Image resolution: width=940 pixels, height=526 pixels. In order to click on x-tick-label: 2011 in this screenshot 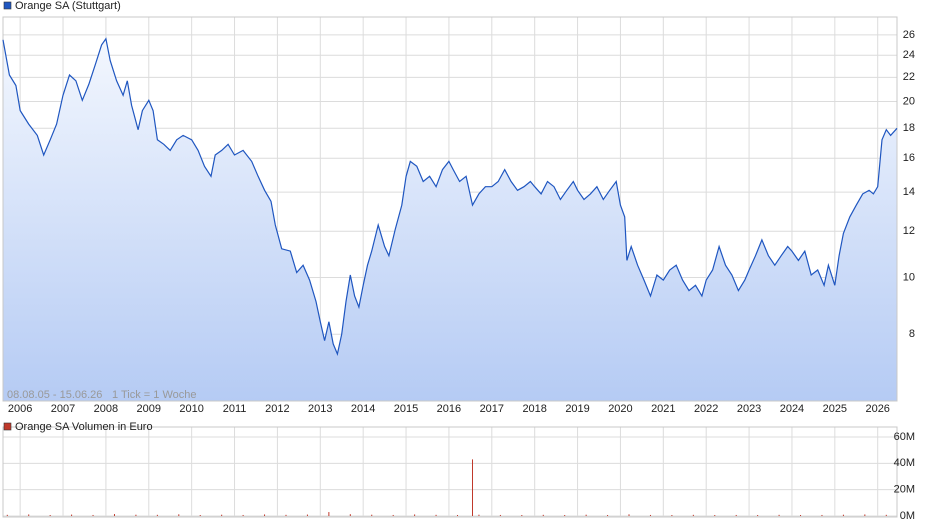, I will do `click(235, 409)`.